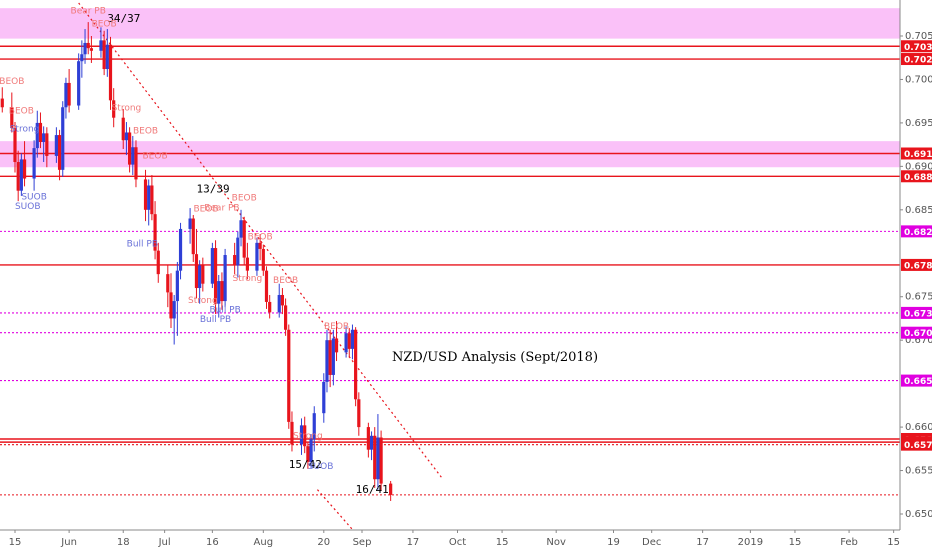  I want to click on wave-count-label: 16/41, so click(372, 489).